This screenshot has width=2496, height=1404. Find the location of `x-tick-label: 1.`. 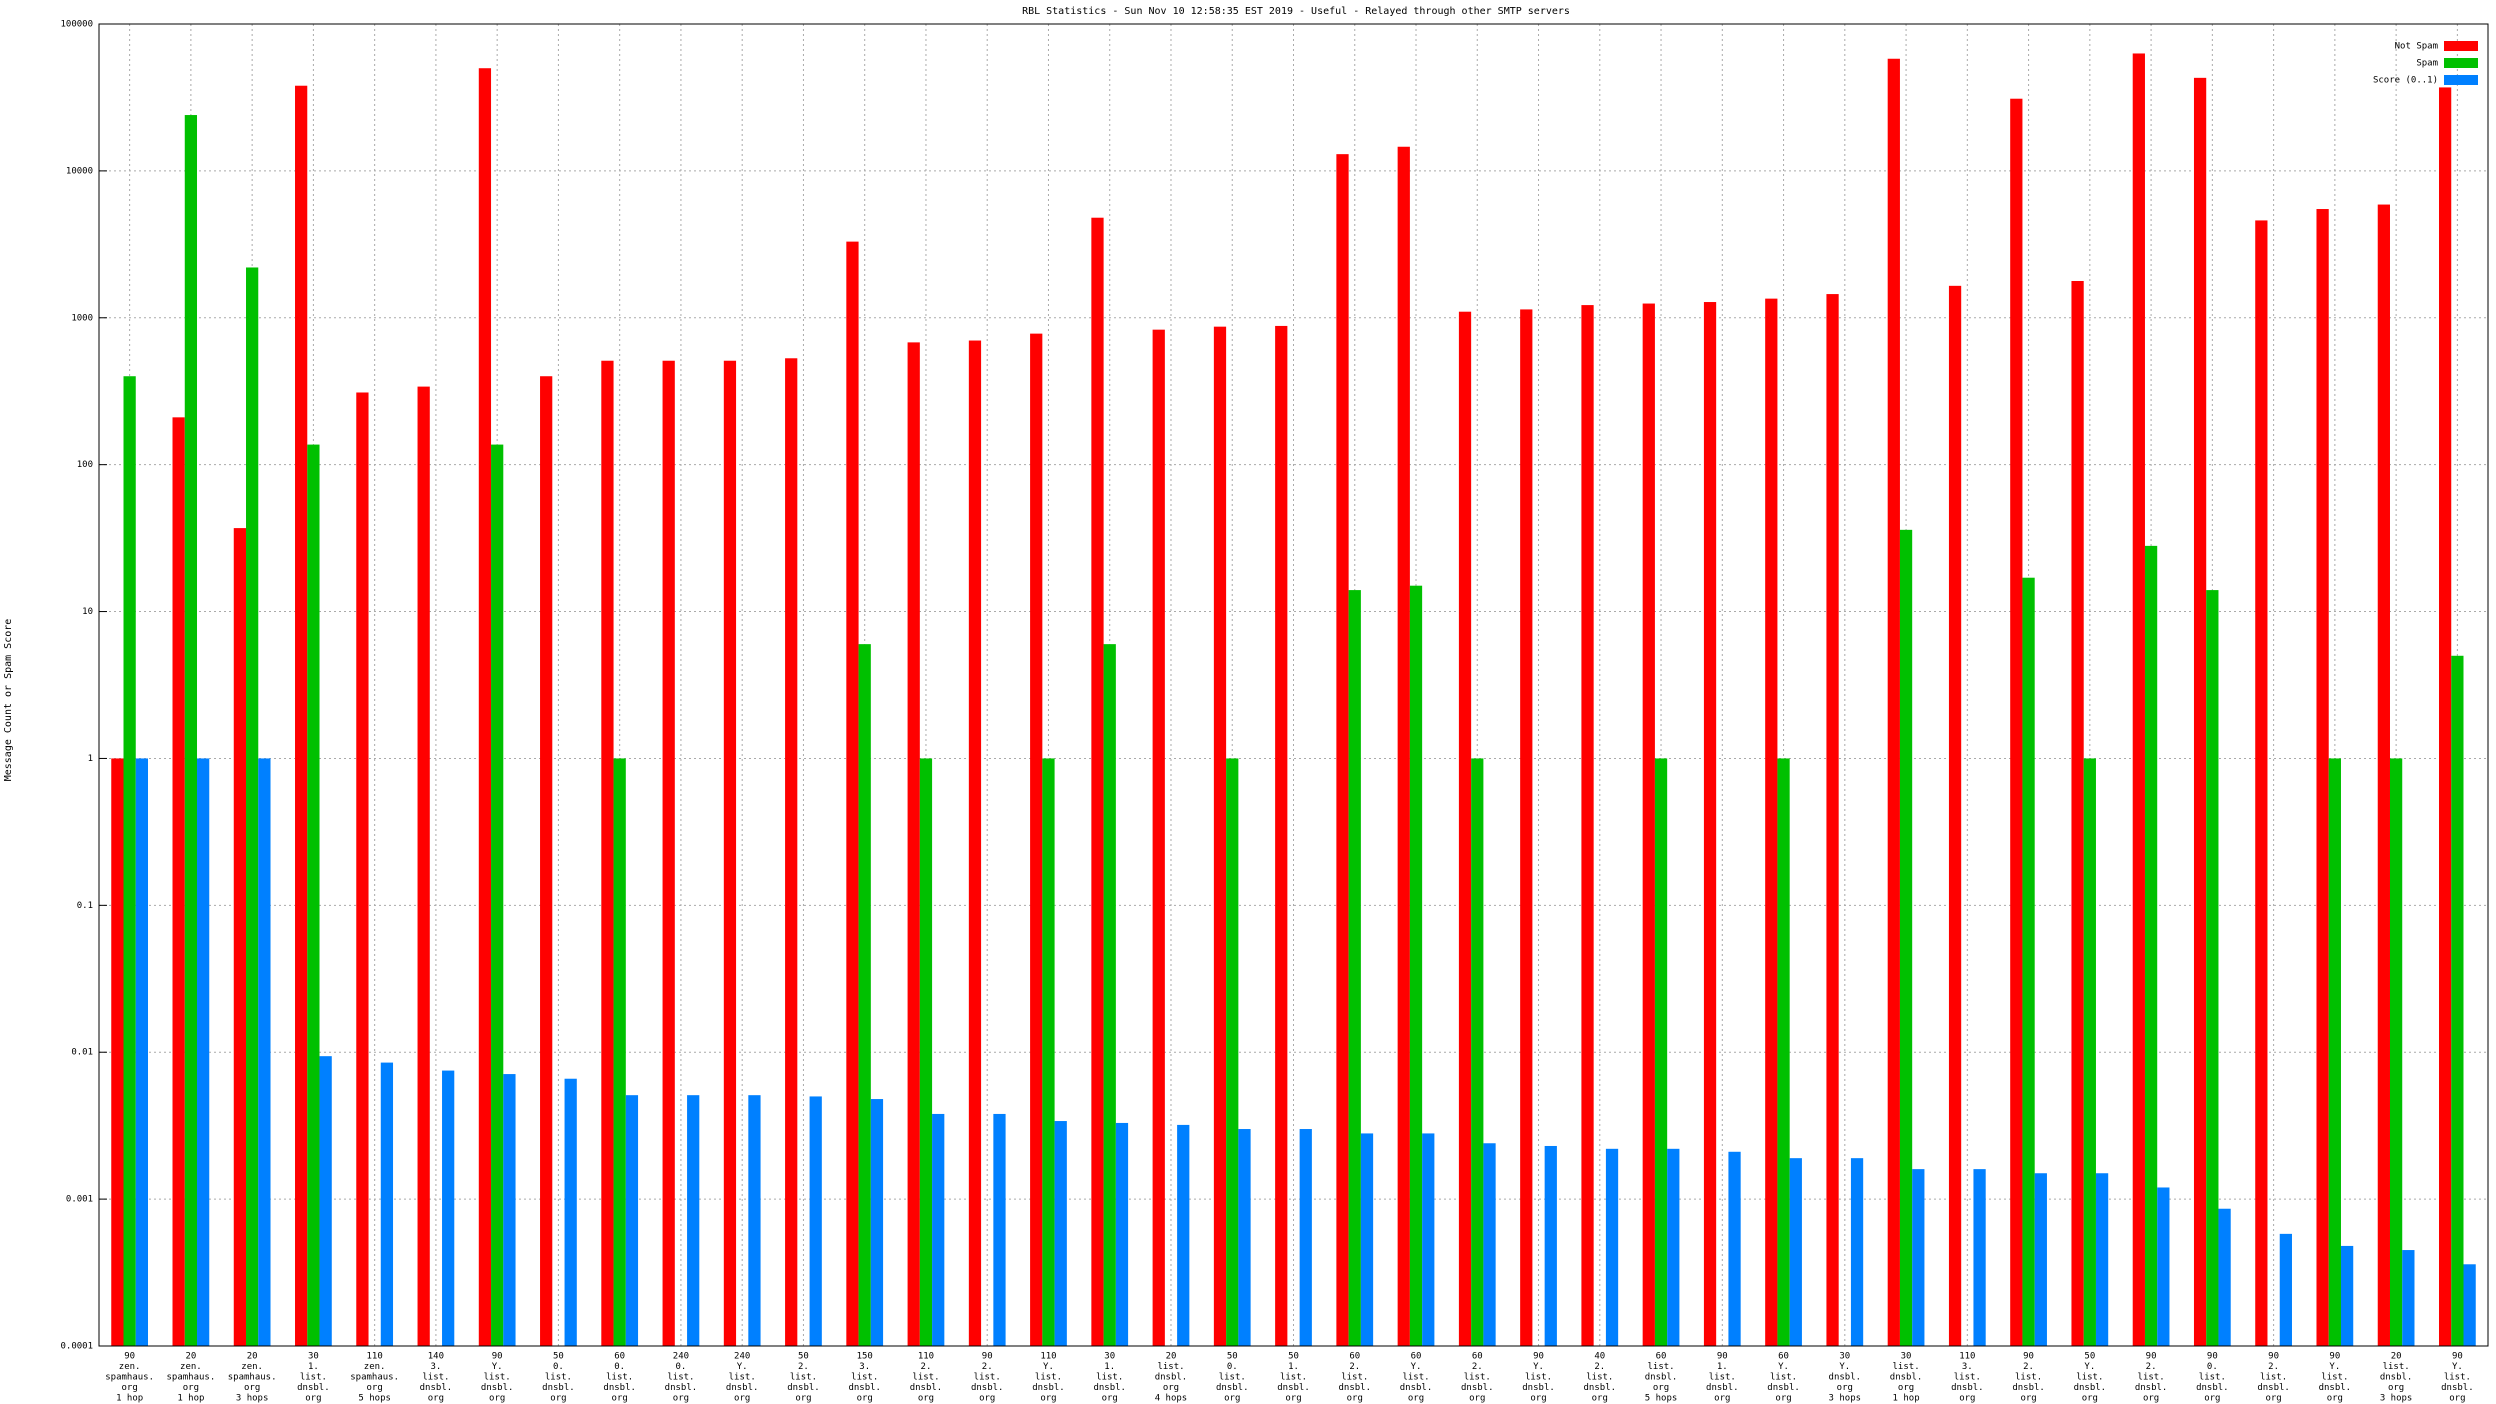

x-tick-label: 1. is located at coordinates (1109, 1367).